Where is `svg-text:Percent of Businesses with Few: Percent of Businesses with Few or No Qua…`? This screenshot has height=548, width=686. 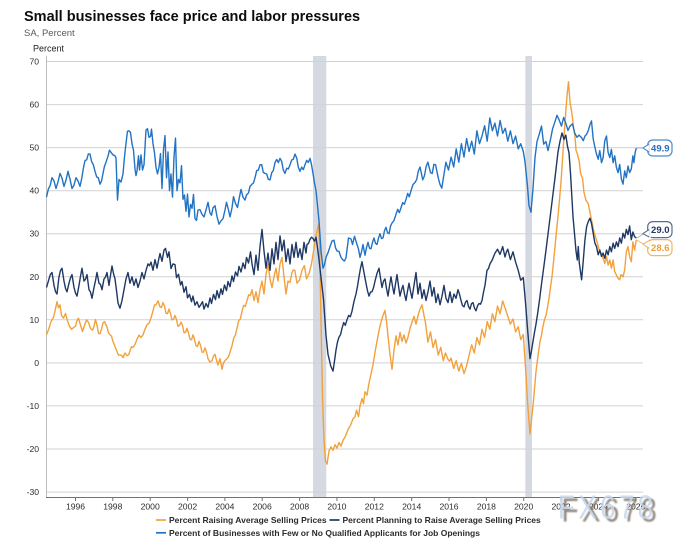 svg-text:Percent of Businesses with Few: Percent of Businesses with Few or No Qua… is located at coordinates (324, 533).